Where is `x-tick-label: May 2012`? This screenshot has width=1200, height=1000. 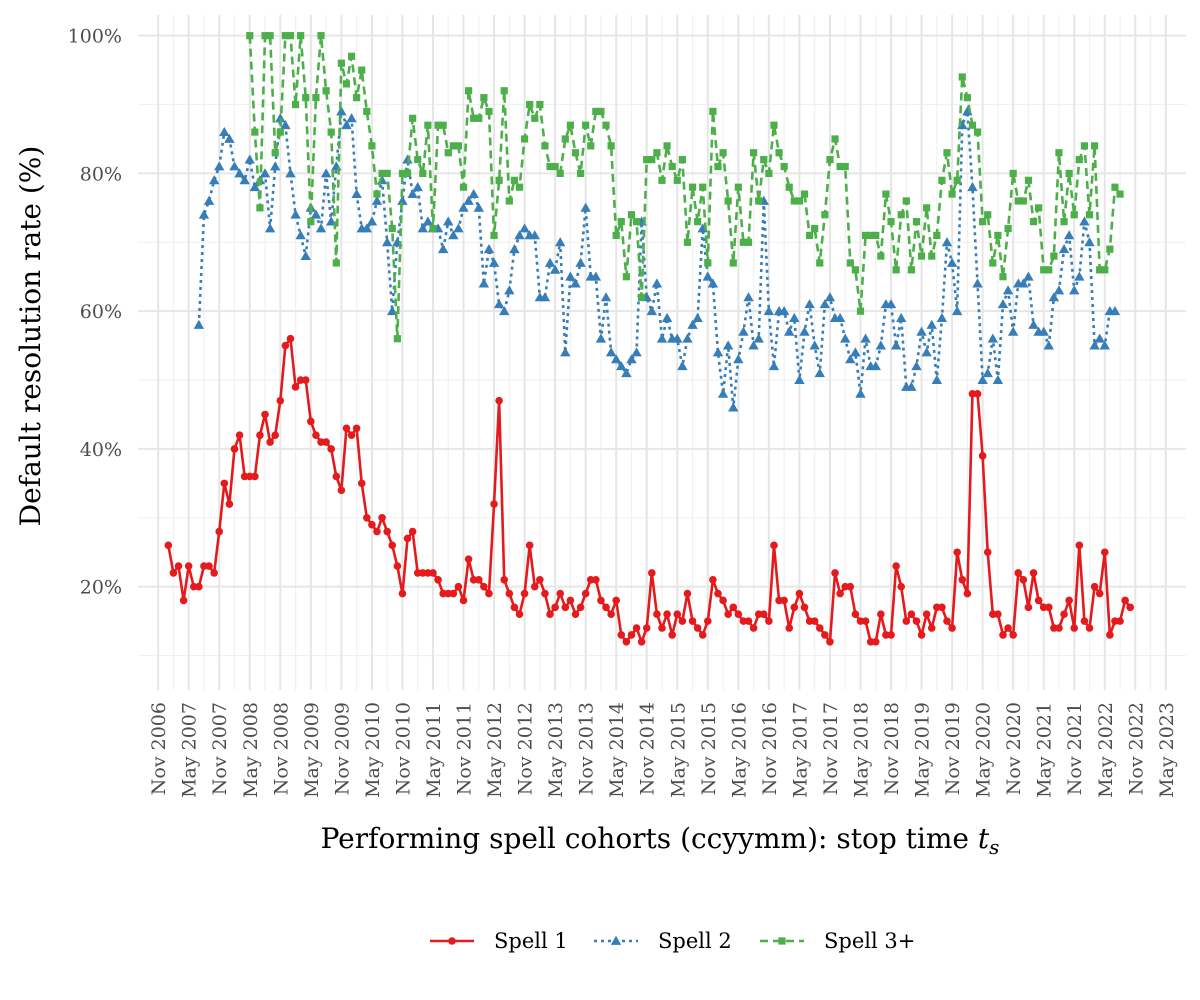 x-tick-label: May 2012 is located at coordinates (495, 750).